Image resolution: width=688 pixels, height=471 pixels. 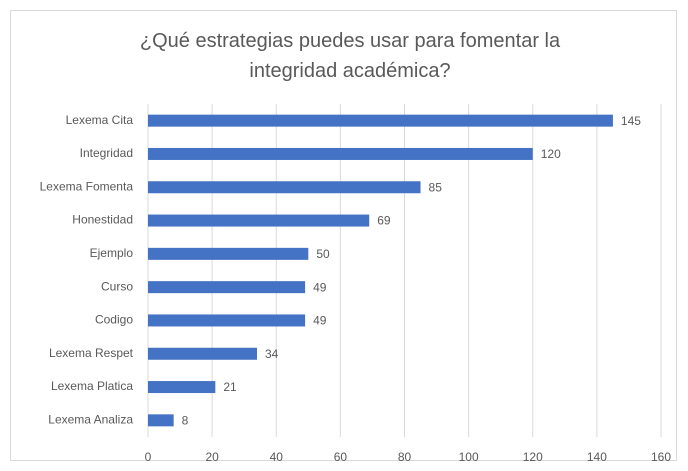 What do you see at coordinates (112, 253) in the screenshot?
I see `y-tick-label: Ejemplo` at bounding box center [112, 253].